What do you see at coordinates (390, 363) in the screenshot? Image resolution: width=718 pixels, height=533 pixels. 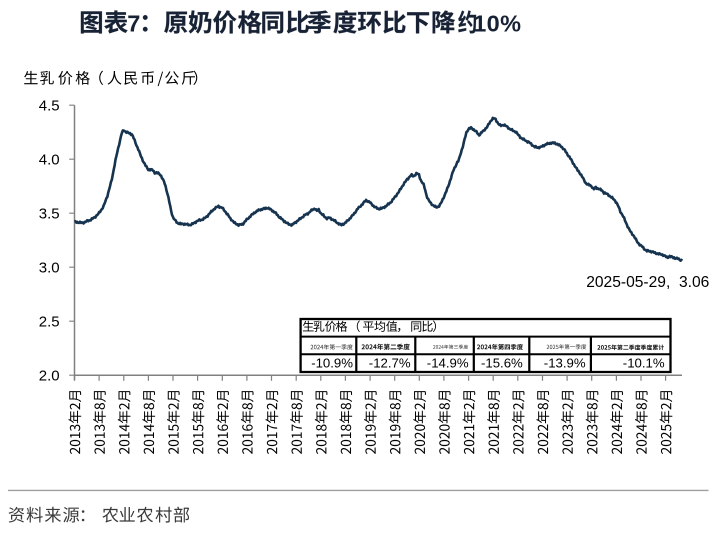 I see `svg-text: -12.7%` at bounding box center [390, 363].